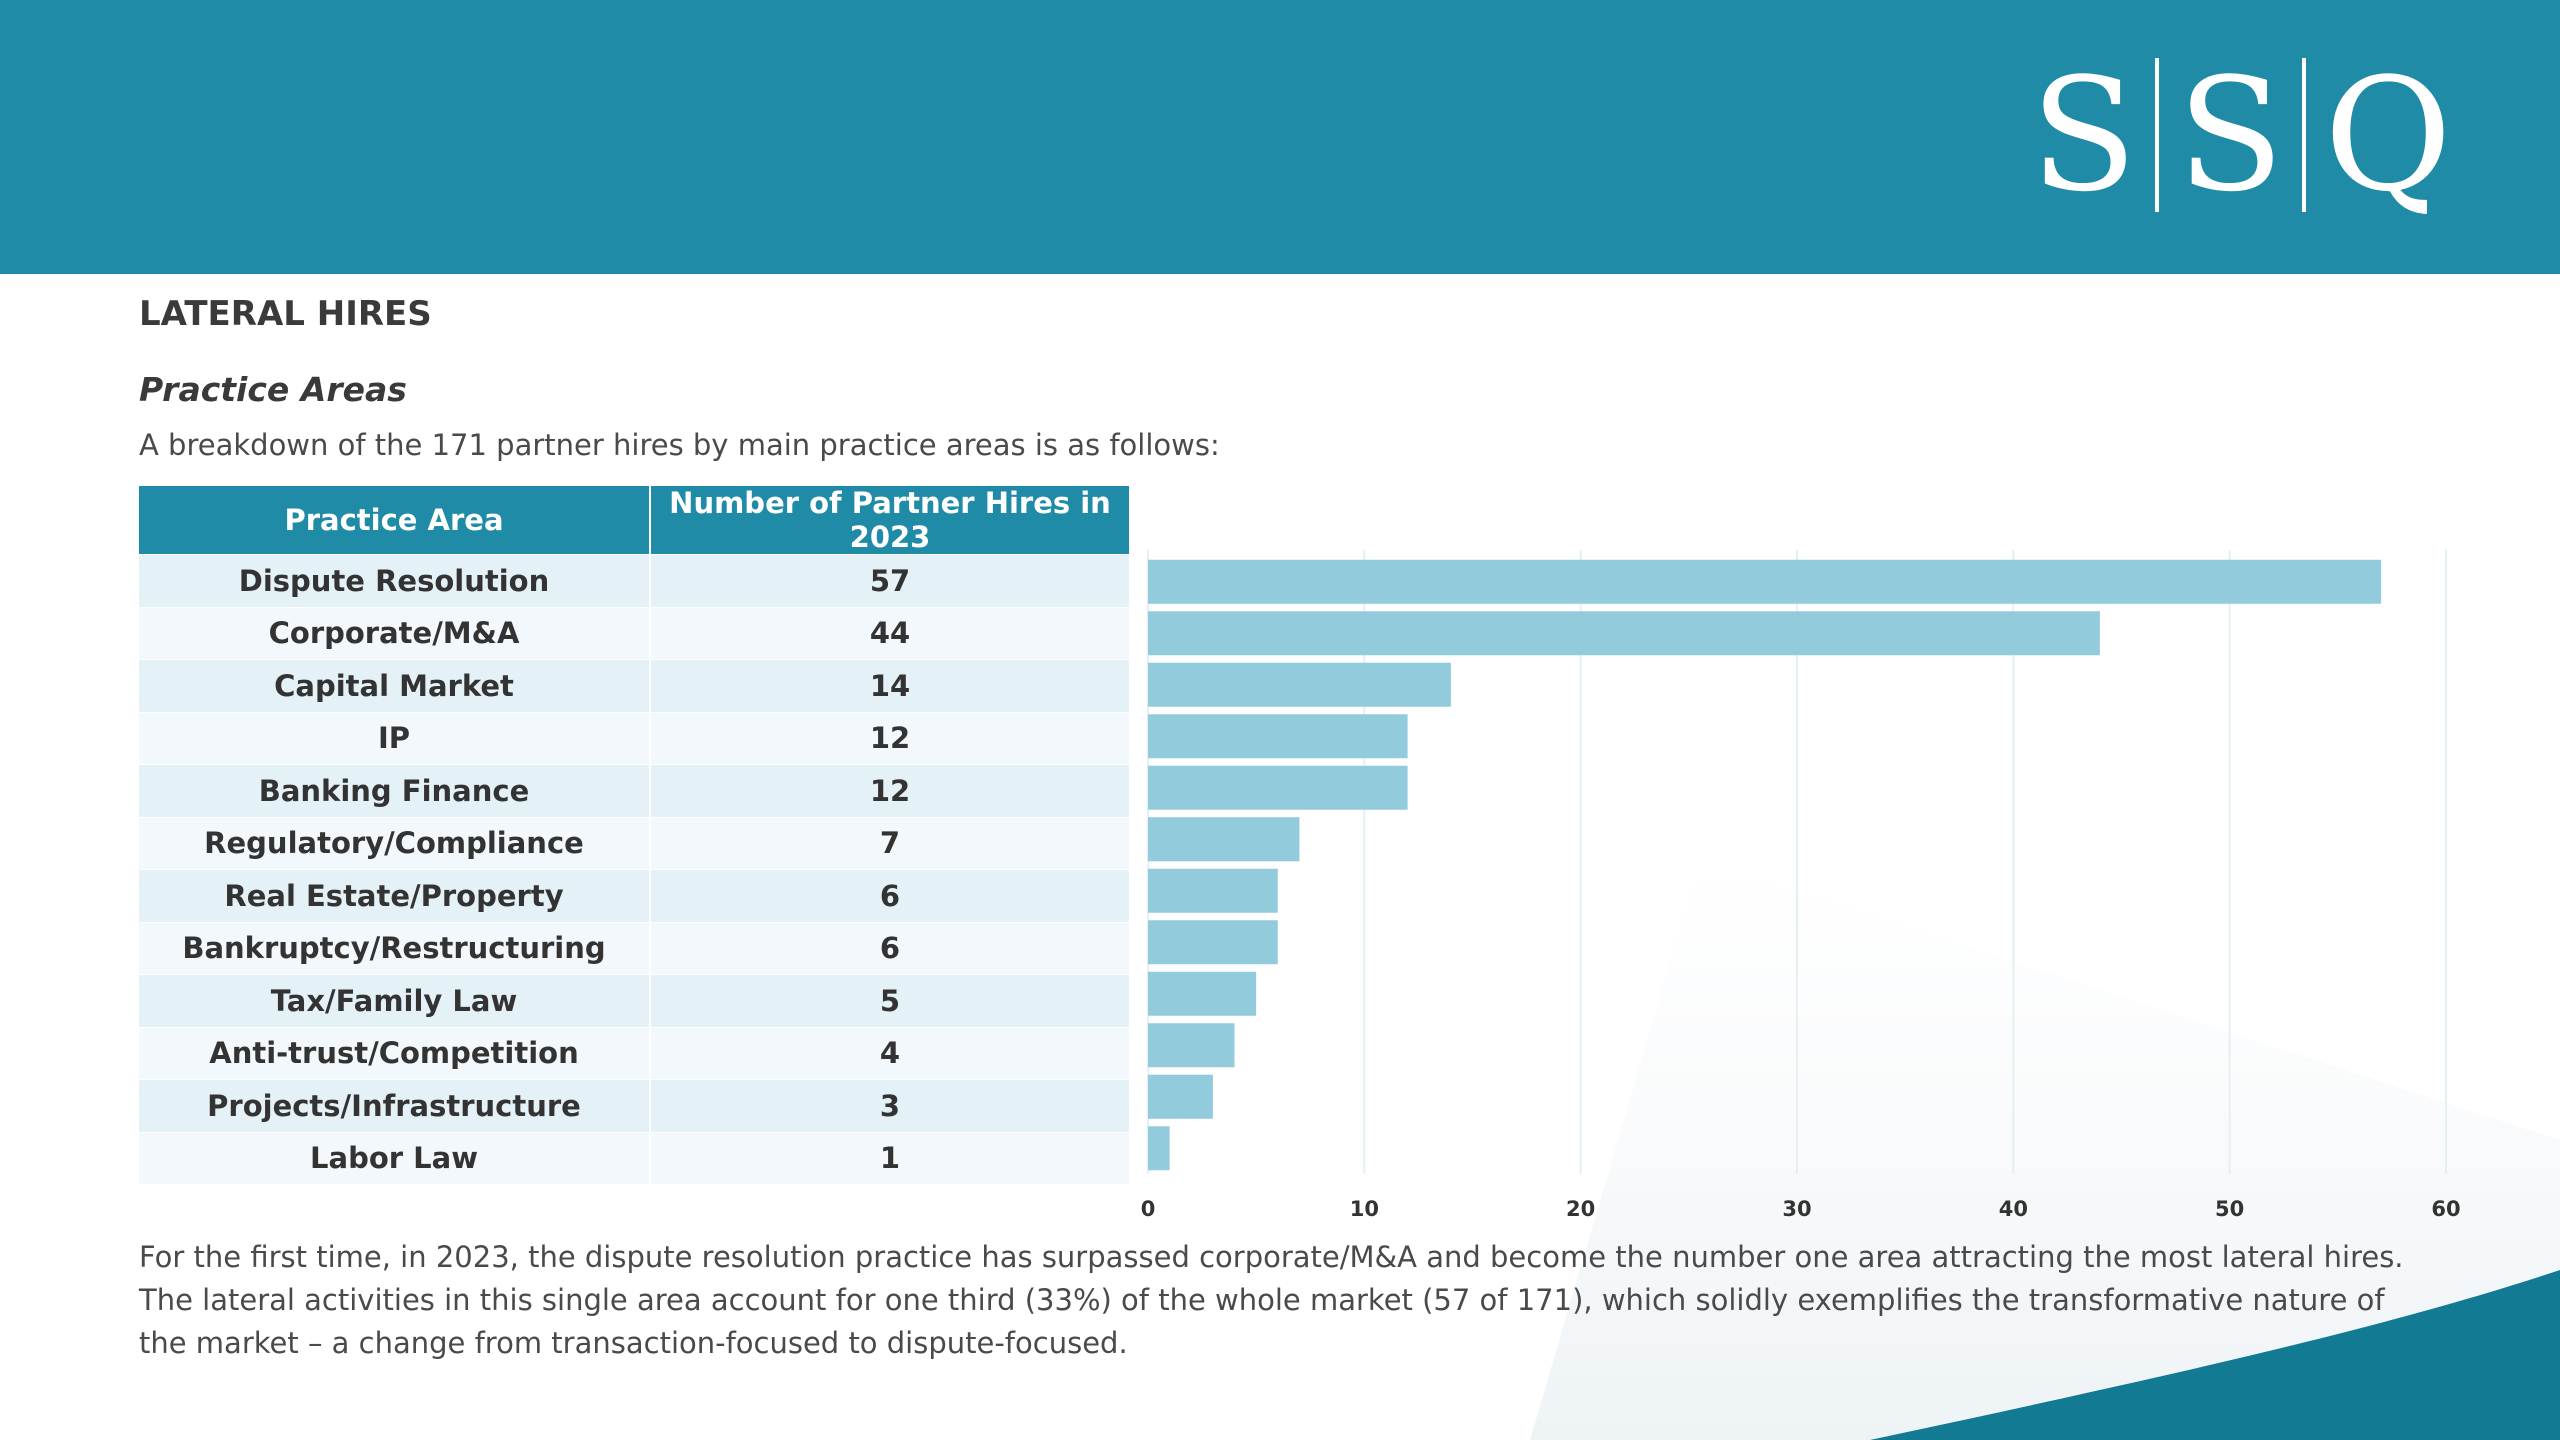  I want to click on hire-count-cell: 3, so click(889, 1105).